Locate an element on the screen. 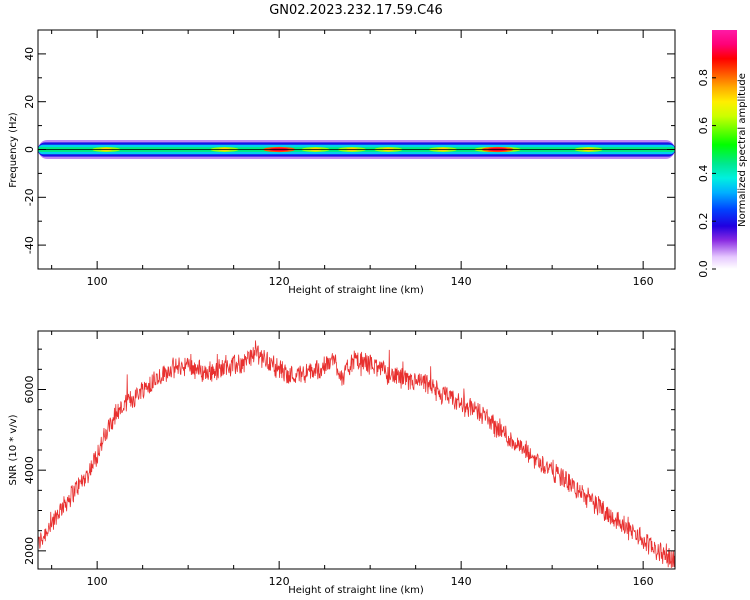 This screenshot has height=600, width=750. colorbar-ticks: 0.0 0.2 0.4 0.6 0.8 is located at coordinates (706, 173).